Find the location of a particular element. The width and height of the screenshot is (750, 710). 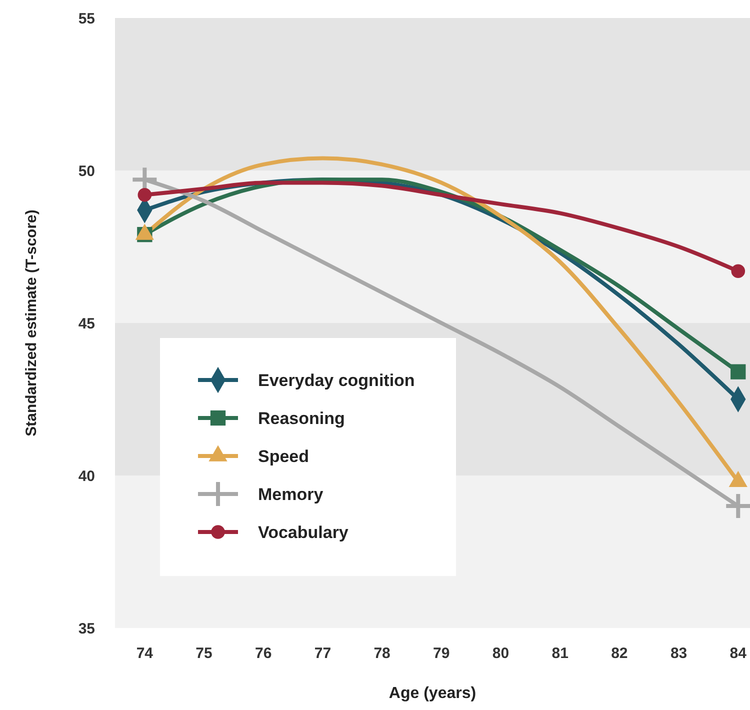

legend-label: Reasoning is located at coordinates (301, 418).